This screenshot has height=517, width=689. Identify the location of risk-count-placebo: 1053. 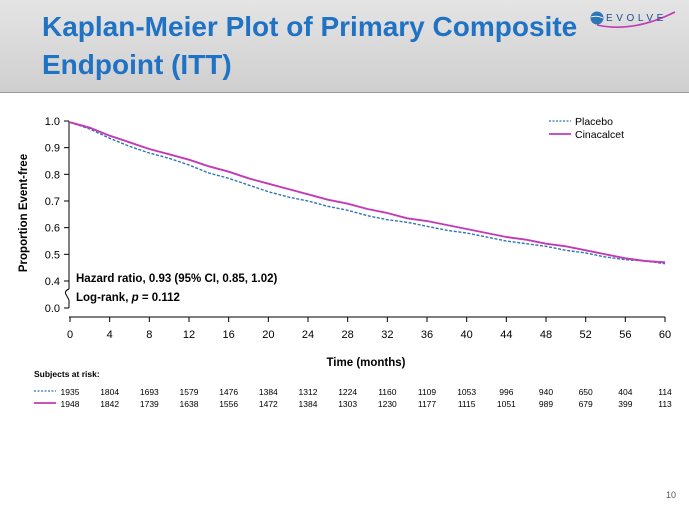
(466, 392).